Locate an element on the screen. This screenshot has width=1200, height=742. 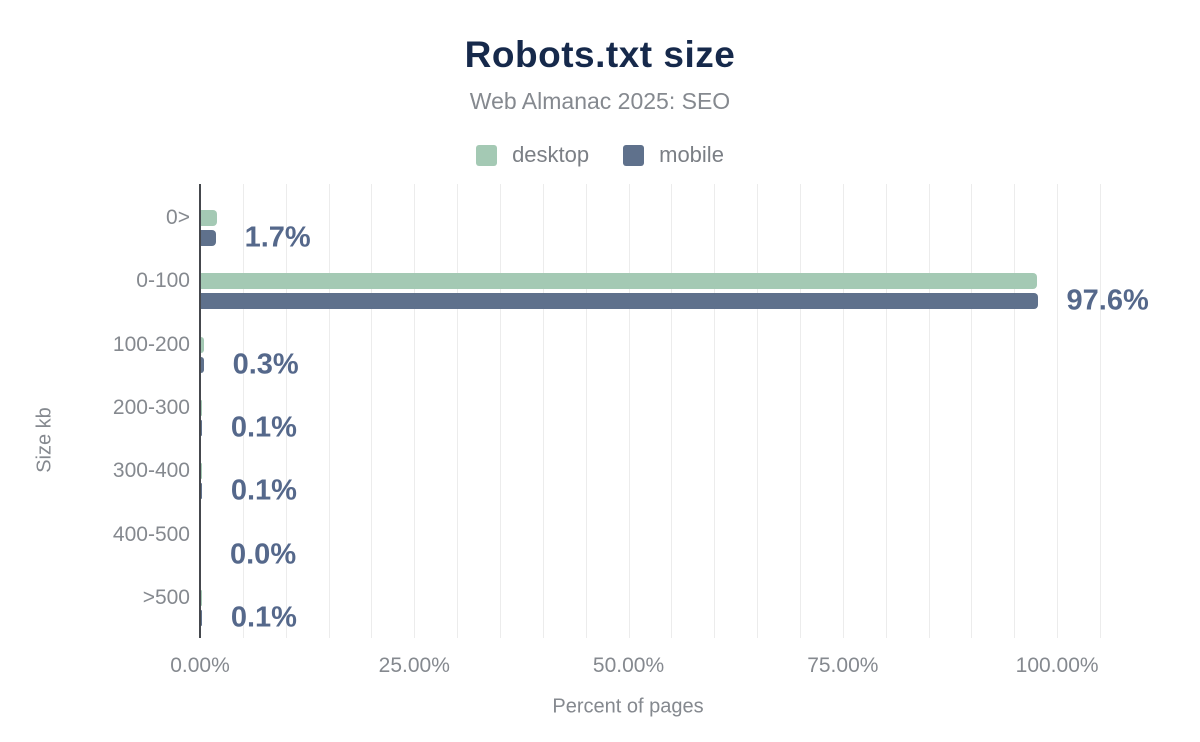
x-tick-label: 25.00% is located at coordinates (414, 665).